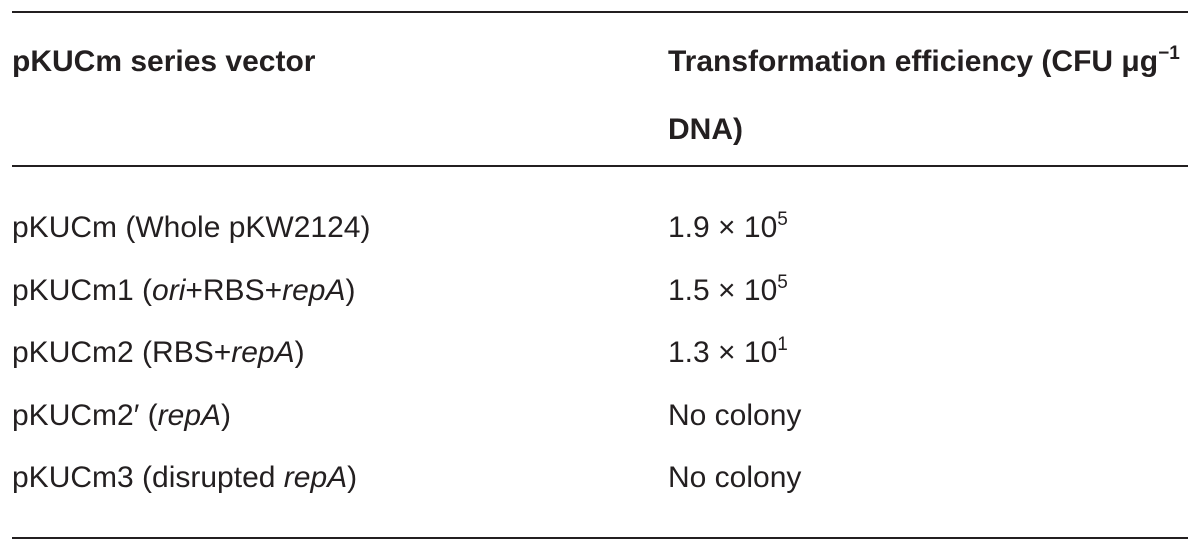 The width and height of the screenshot is (1200, 551). I want to click on header-rule, so click(600, 166).